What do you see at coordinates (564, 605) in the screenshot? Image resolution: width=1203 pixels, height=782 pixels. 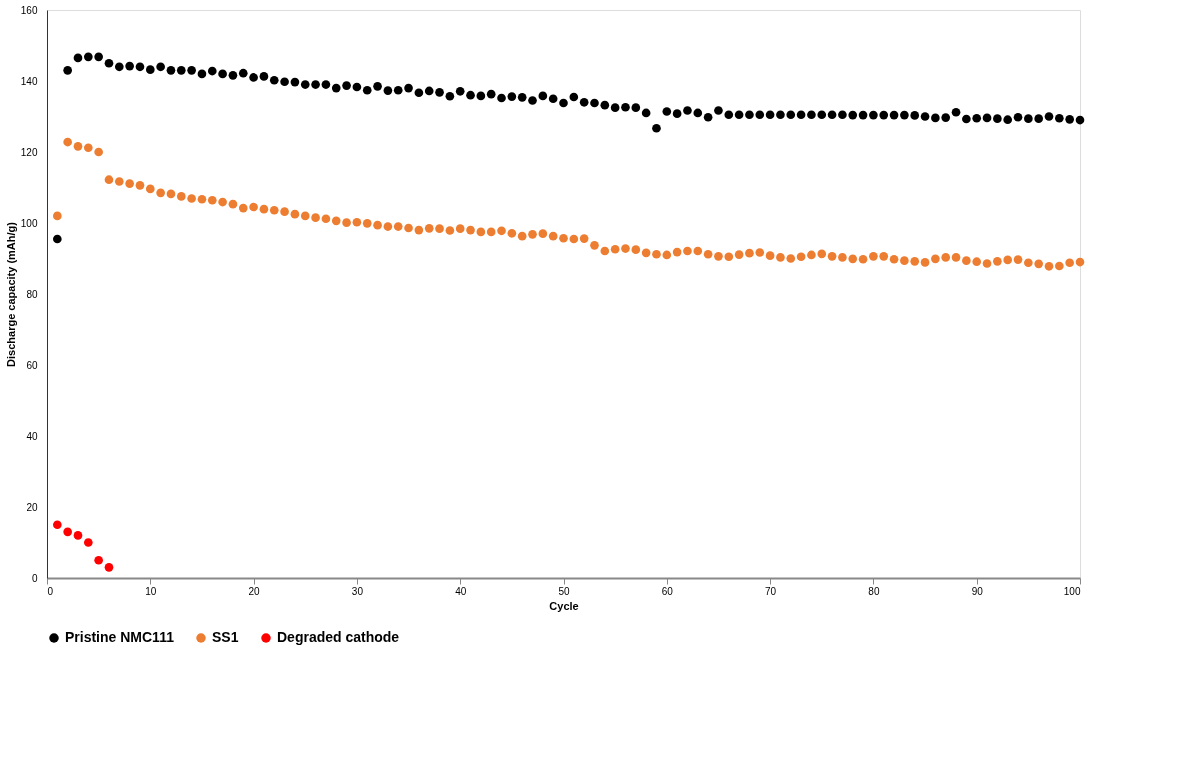 I see `x-axis-title: Cycle` at bounding box center [564, 605].